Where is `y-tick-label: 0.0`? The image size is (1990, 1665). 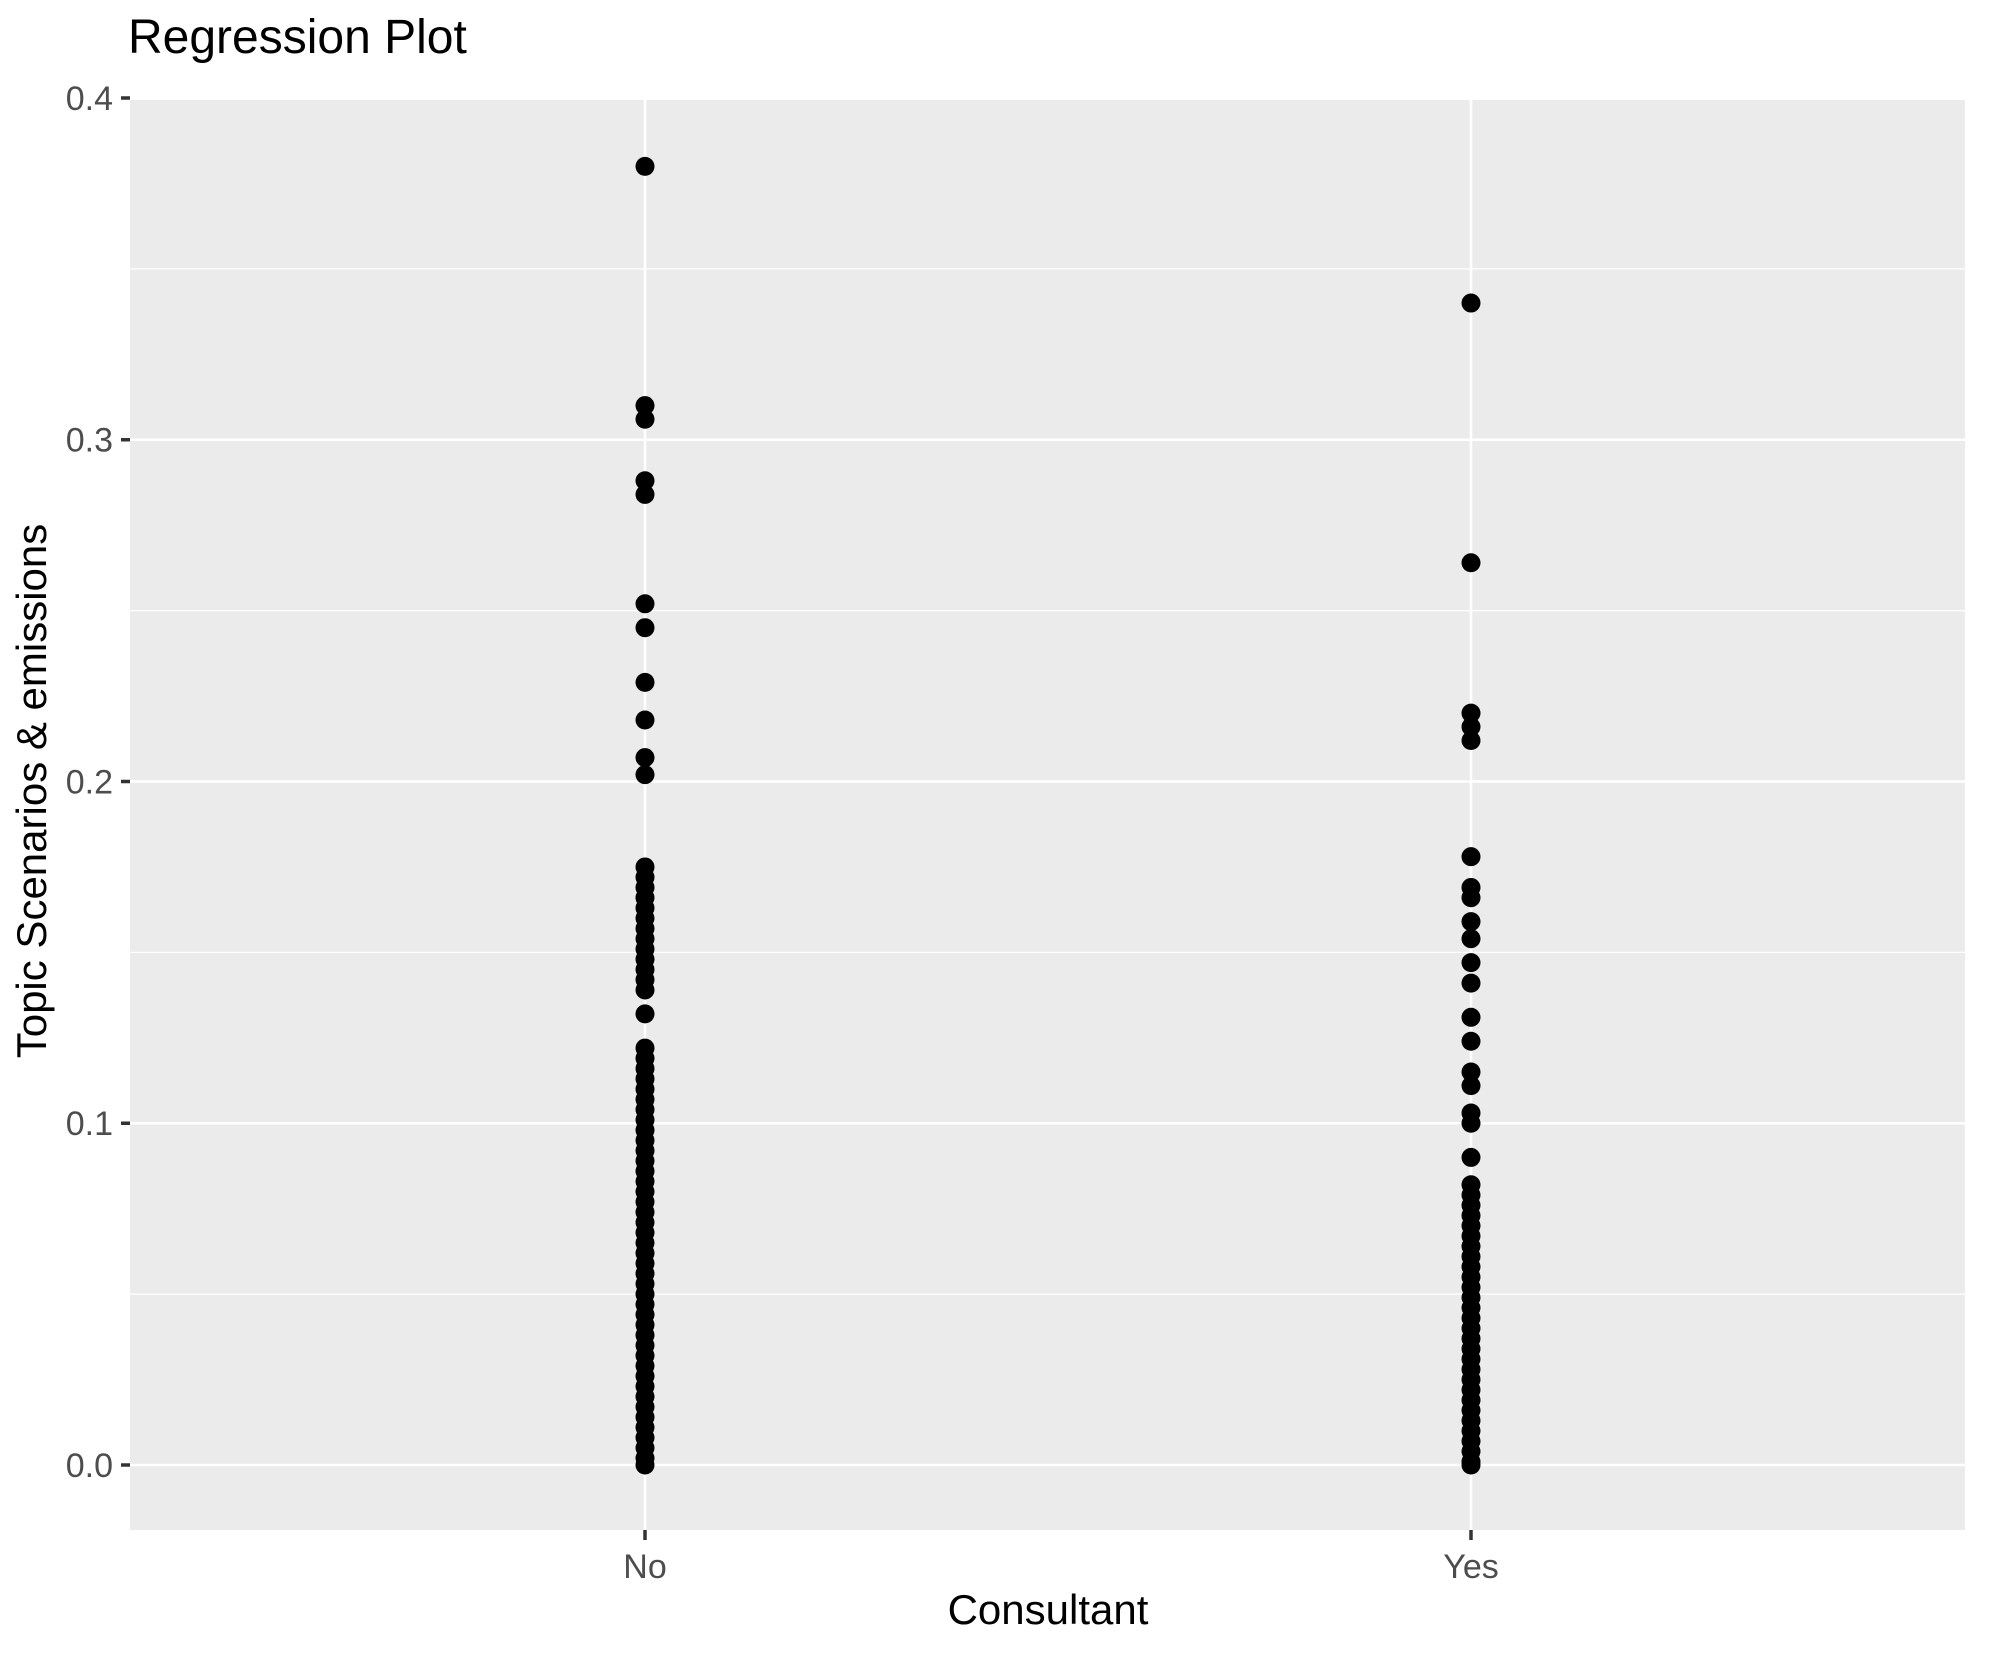
y-tick-label: 0.0 is located at coordinates (89, 1466).